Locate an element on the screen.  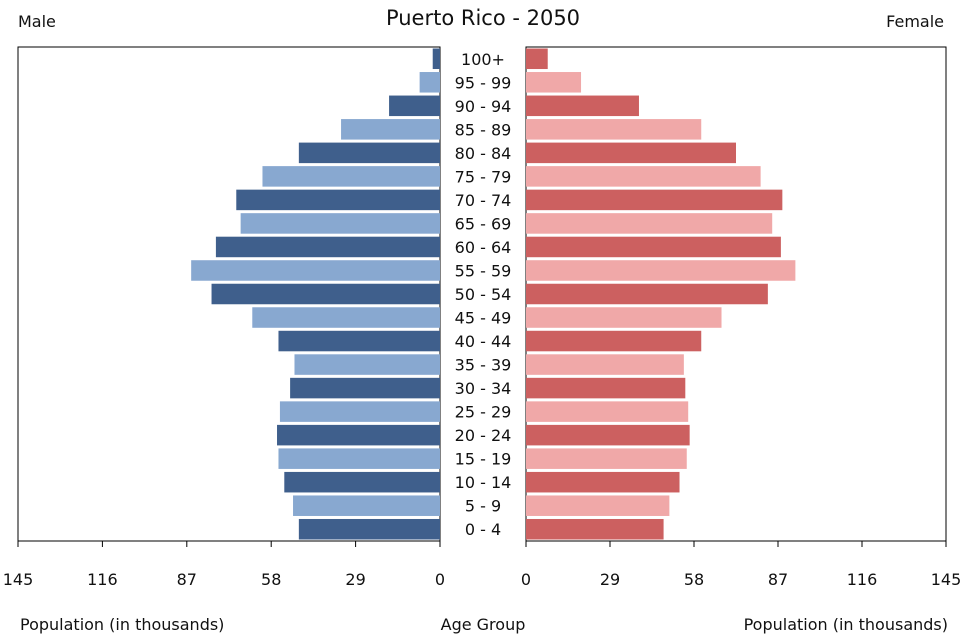
chart-title: Puerto Rico - 2050 is located at coordinates (483, 18).